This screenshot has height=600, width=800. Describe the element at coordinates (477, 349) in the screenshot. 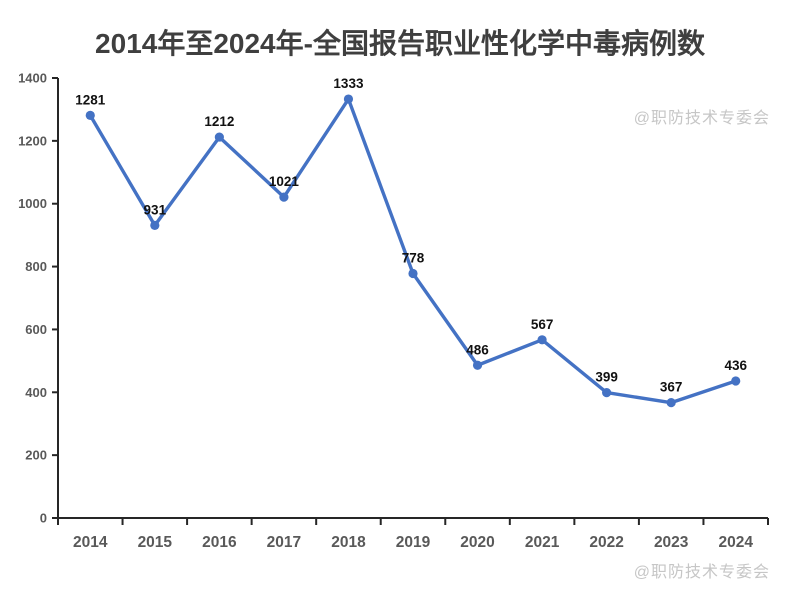

I see `data-label: 486` at that location.